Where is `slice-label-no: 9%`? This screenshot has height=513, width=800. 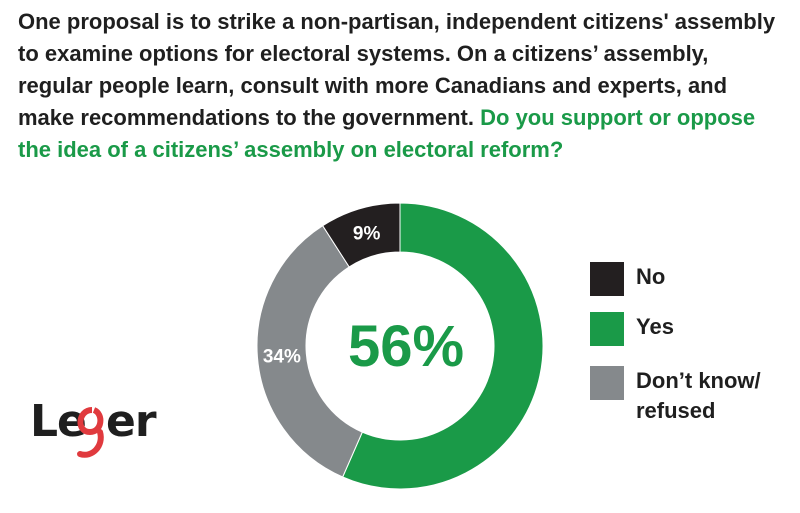
slice-label-no: 9% is located at coordinates (367, 233).